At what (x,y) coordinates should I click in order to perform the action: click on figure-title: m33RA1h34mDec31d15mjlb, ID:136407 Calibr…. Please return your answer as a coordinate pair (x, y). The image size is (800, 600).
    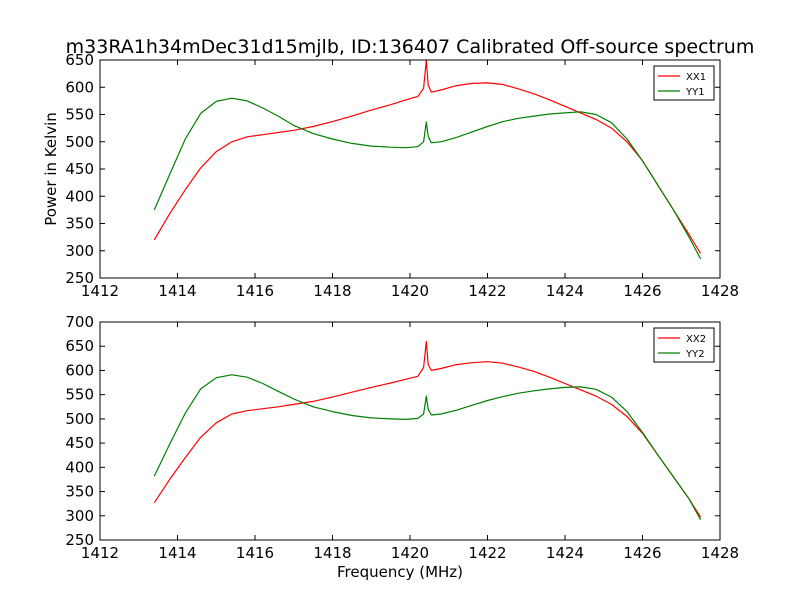
    Looking at the image, I should click on (410, 47).